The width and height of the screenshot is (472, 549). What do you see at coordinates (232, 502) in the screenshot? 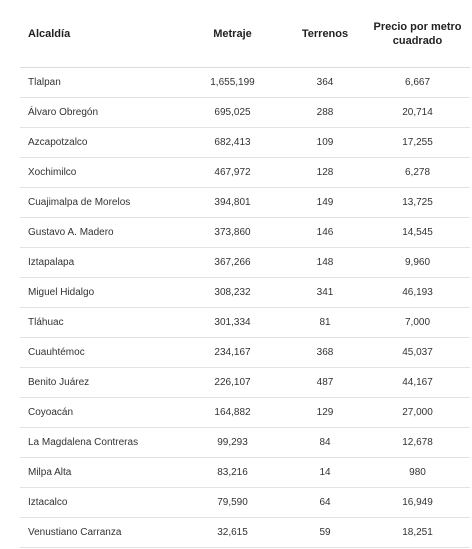
I see `cell-metraje: 79,590` at bounding box center [232, 502].